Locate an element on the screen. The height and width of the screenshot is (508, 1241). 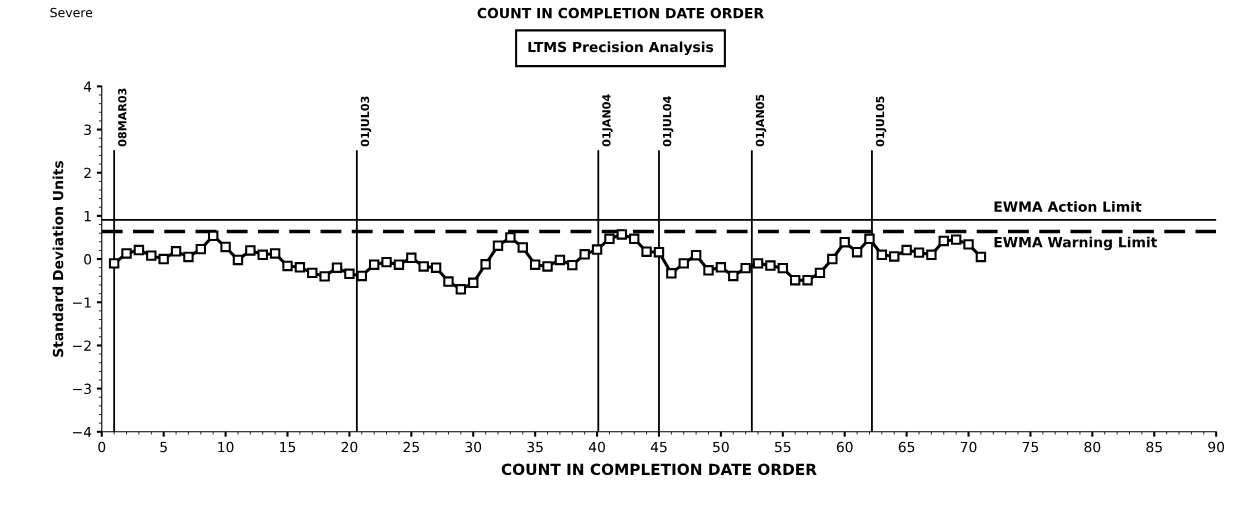
text: Severe is located at coordinates (71, 12).